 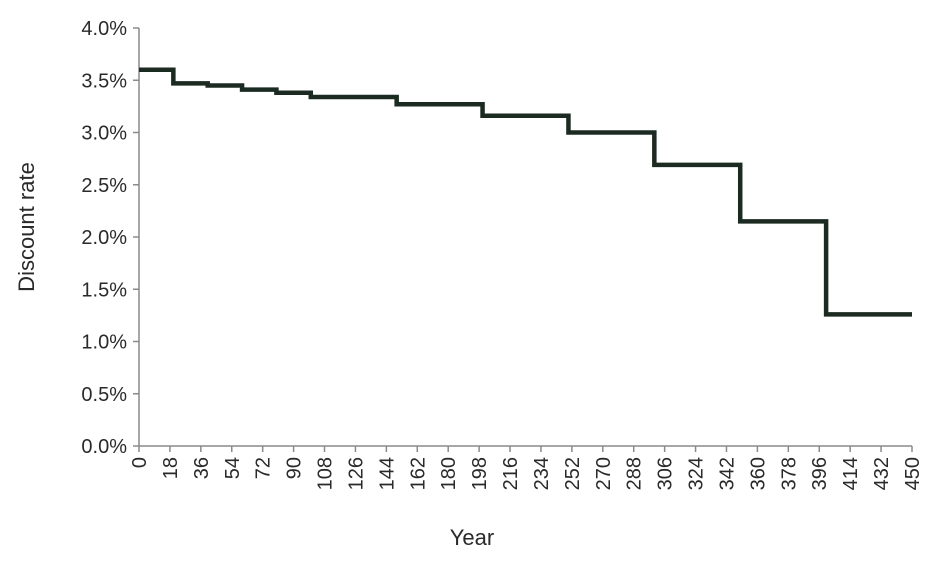 I want to click on y-tick-label: 3.5%, so click(x=104, y=81).